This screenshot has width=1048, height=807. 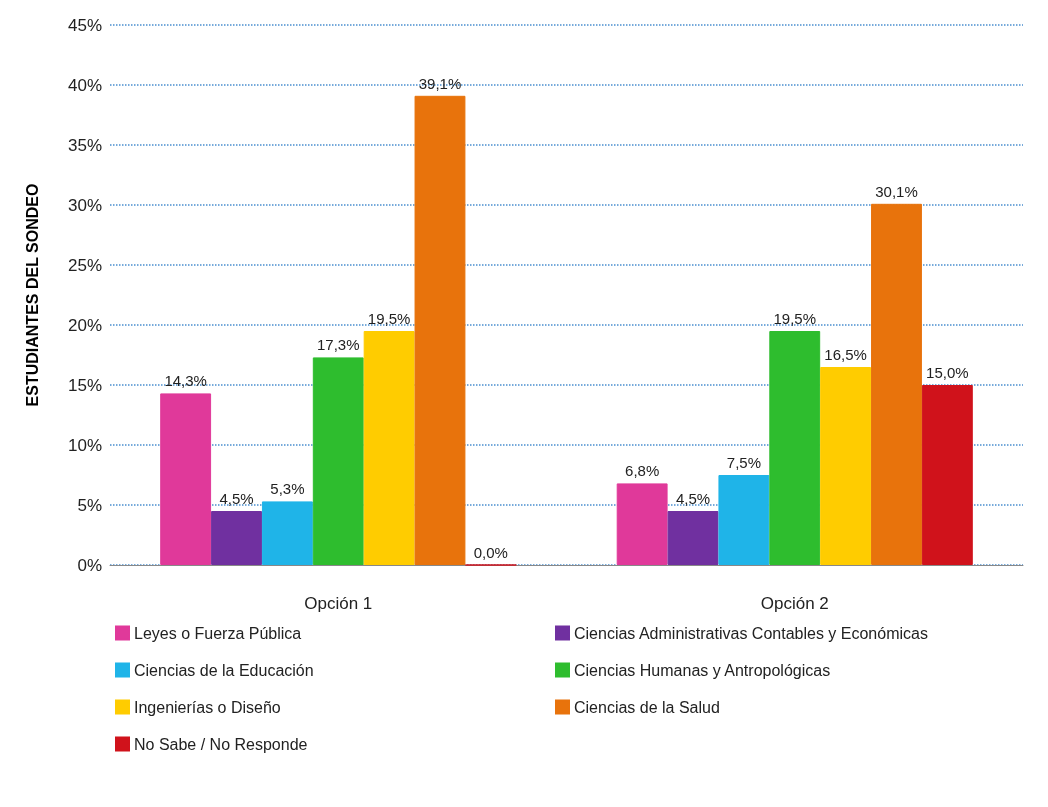 I want to click on data-label: 30,1%, so click(x=896, y=191).